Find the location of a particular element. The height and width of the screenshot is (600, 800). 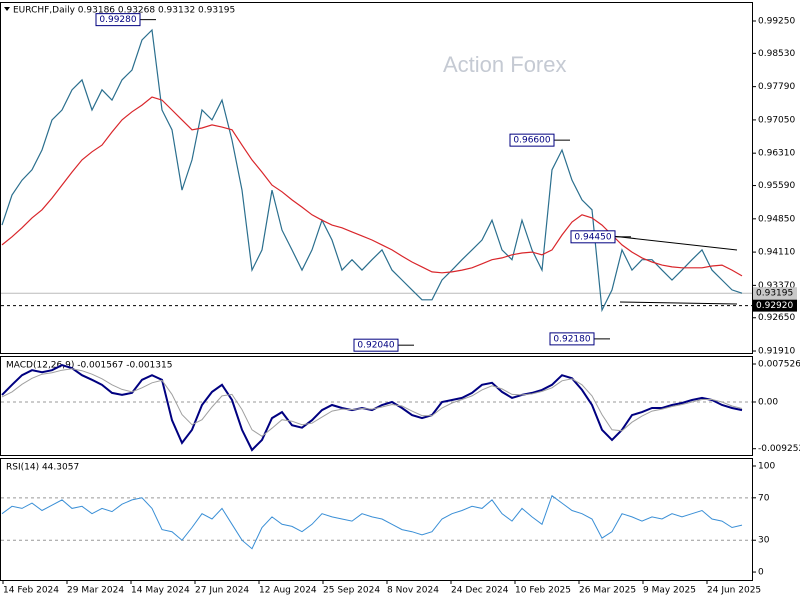

panel-title: MACD(12,26,9) -0.001567 -0.001315 is located at coordinates (89, 366).